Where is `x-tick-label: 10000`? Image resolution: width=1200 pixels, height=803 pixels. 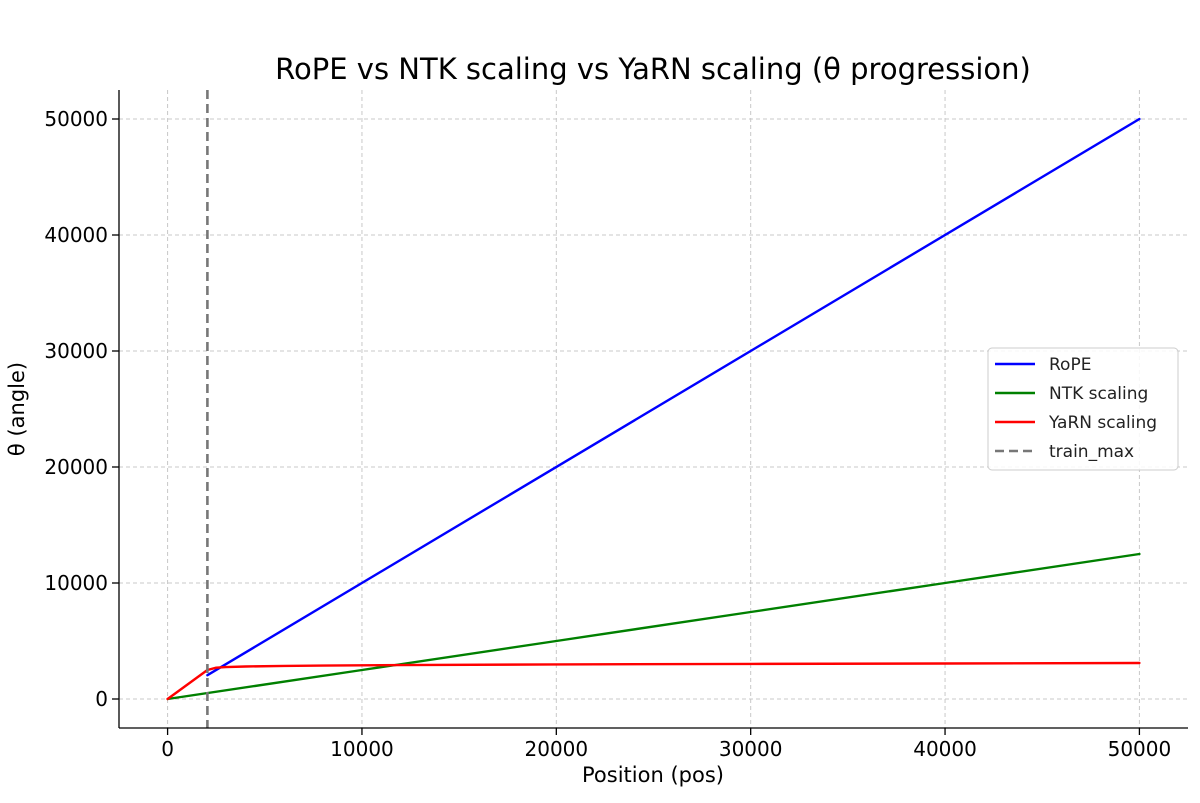 x-tick-label: 10000 is located at coordinates (362, 749).